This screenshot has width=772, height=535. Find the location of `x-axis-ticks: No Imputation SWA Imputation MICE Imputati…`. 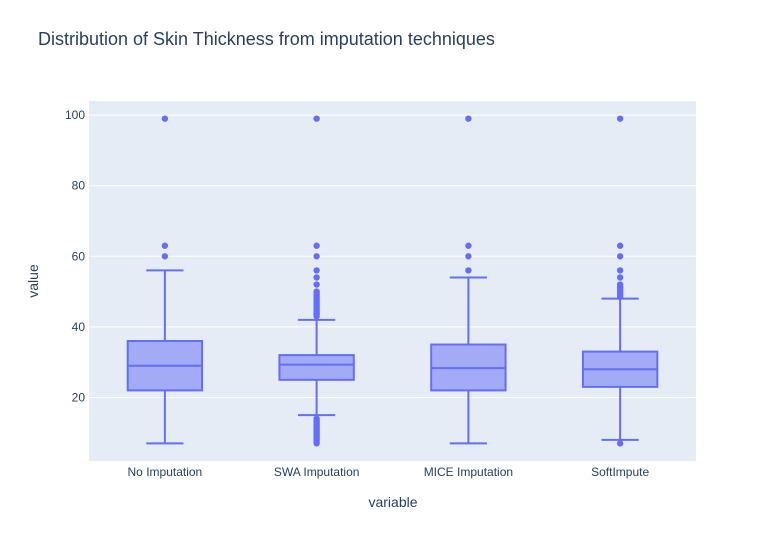

x-axis-ticks: No Imputation SWA Imputation MICE Imputati… is located at coordinates (389, 472).